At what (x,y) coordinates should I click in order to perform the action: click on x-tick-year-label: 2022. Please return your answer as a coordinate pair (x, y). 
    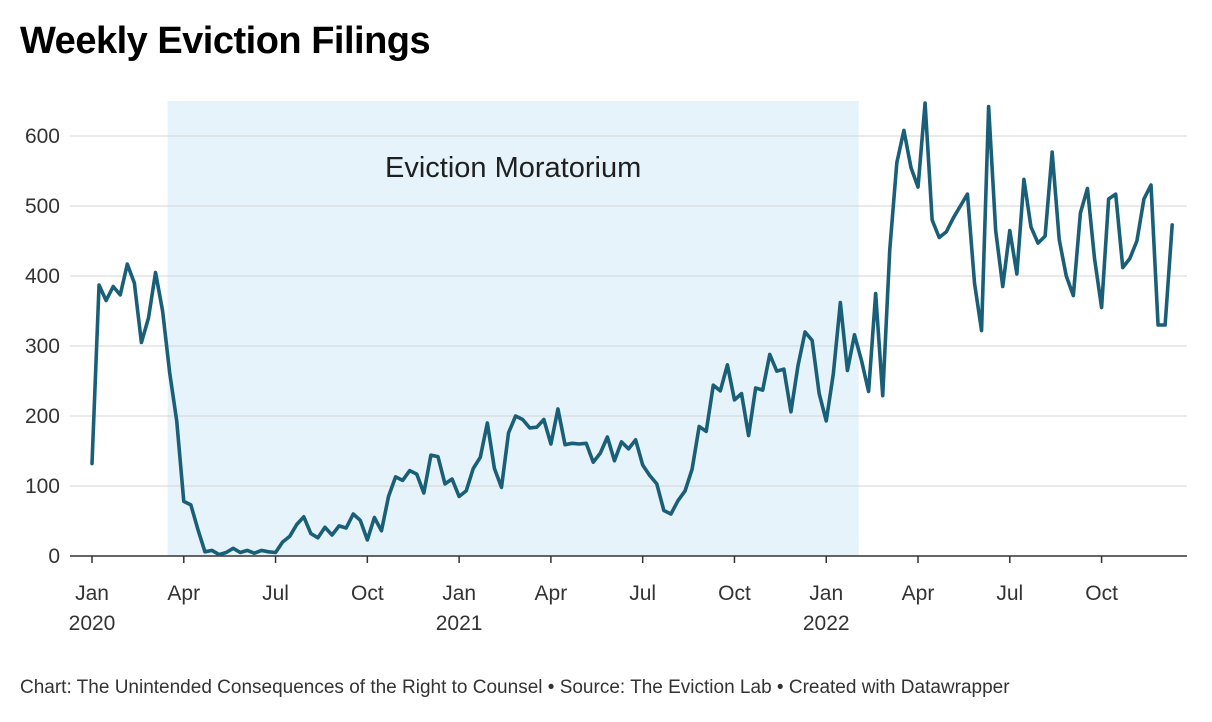
    Looking at the image, I should click on (826, 623).